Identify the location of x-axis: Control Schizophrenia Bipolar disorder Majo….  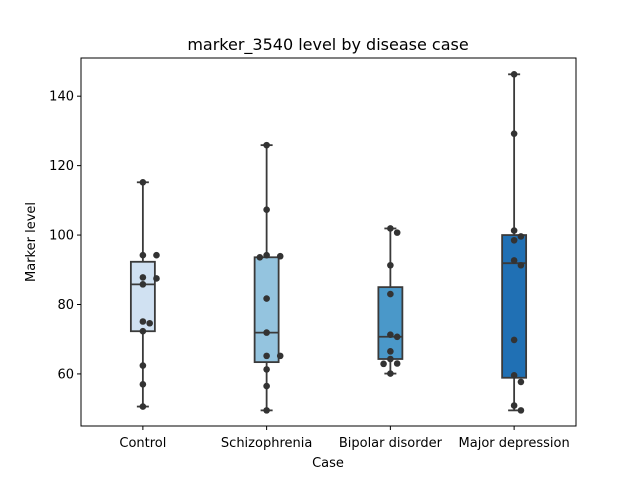
(344, 438).